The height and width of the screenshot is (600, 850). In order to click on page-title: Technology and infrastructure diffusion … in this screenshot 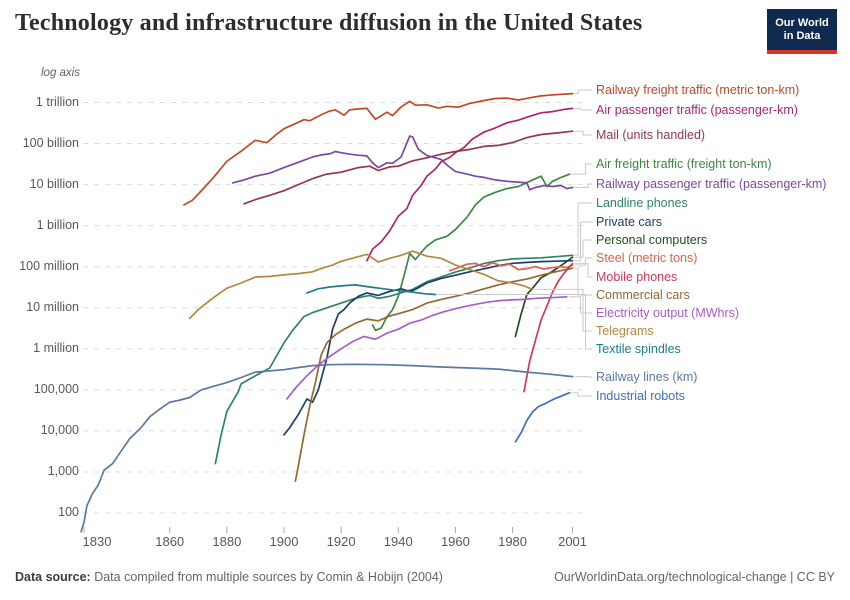, I will do `click(329, 23)`.